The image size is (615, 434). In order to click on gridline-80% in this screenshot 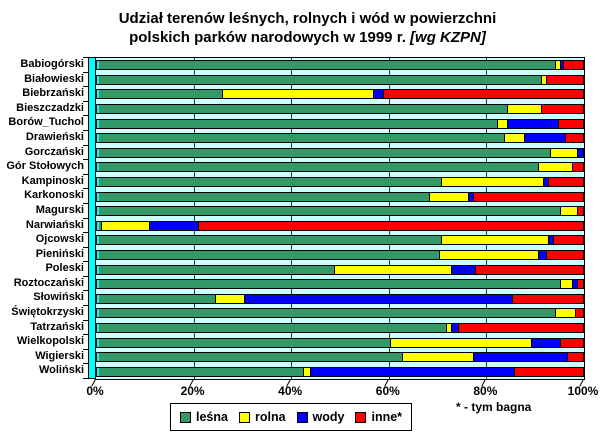, I will do `click(487, 218)`.